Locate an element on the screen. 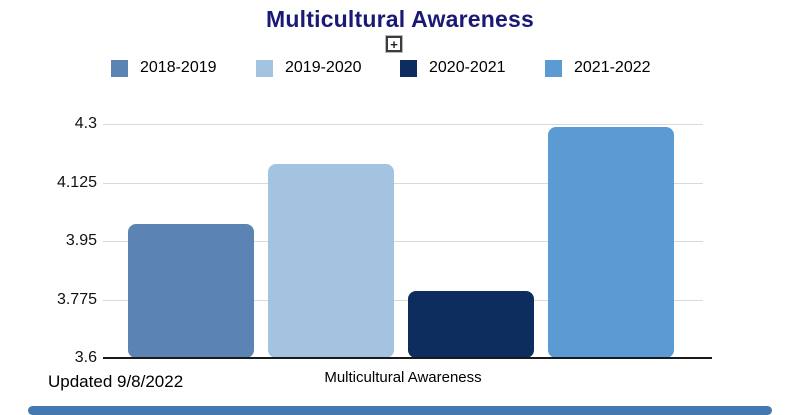 The height and width of the screenshot is (415, 800). legend-item-2019-2020: 2019-2020 is located at coordinates (309, 68).